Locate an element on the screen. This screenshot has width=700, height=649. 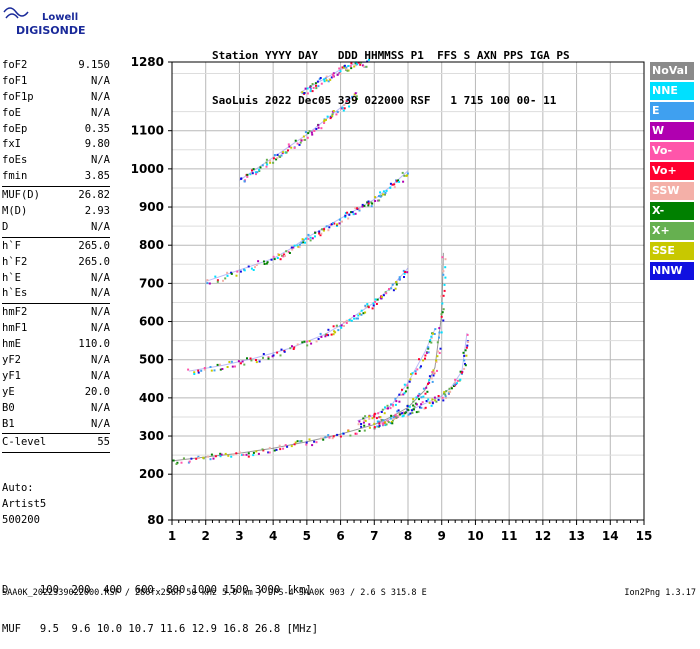
param-name: fxI is located at coordinates (11, 144).